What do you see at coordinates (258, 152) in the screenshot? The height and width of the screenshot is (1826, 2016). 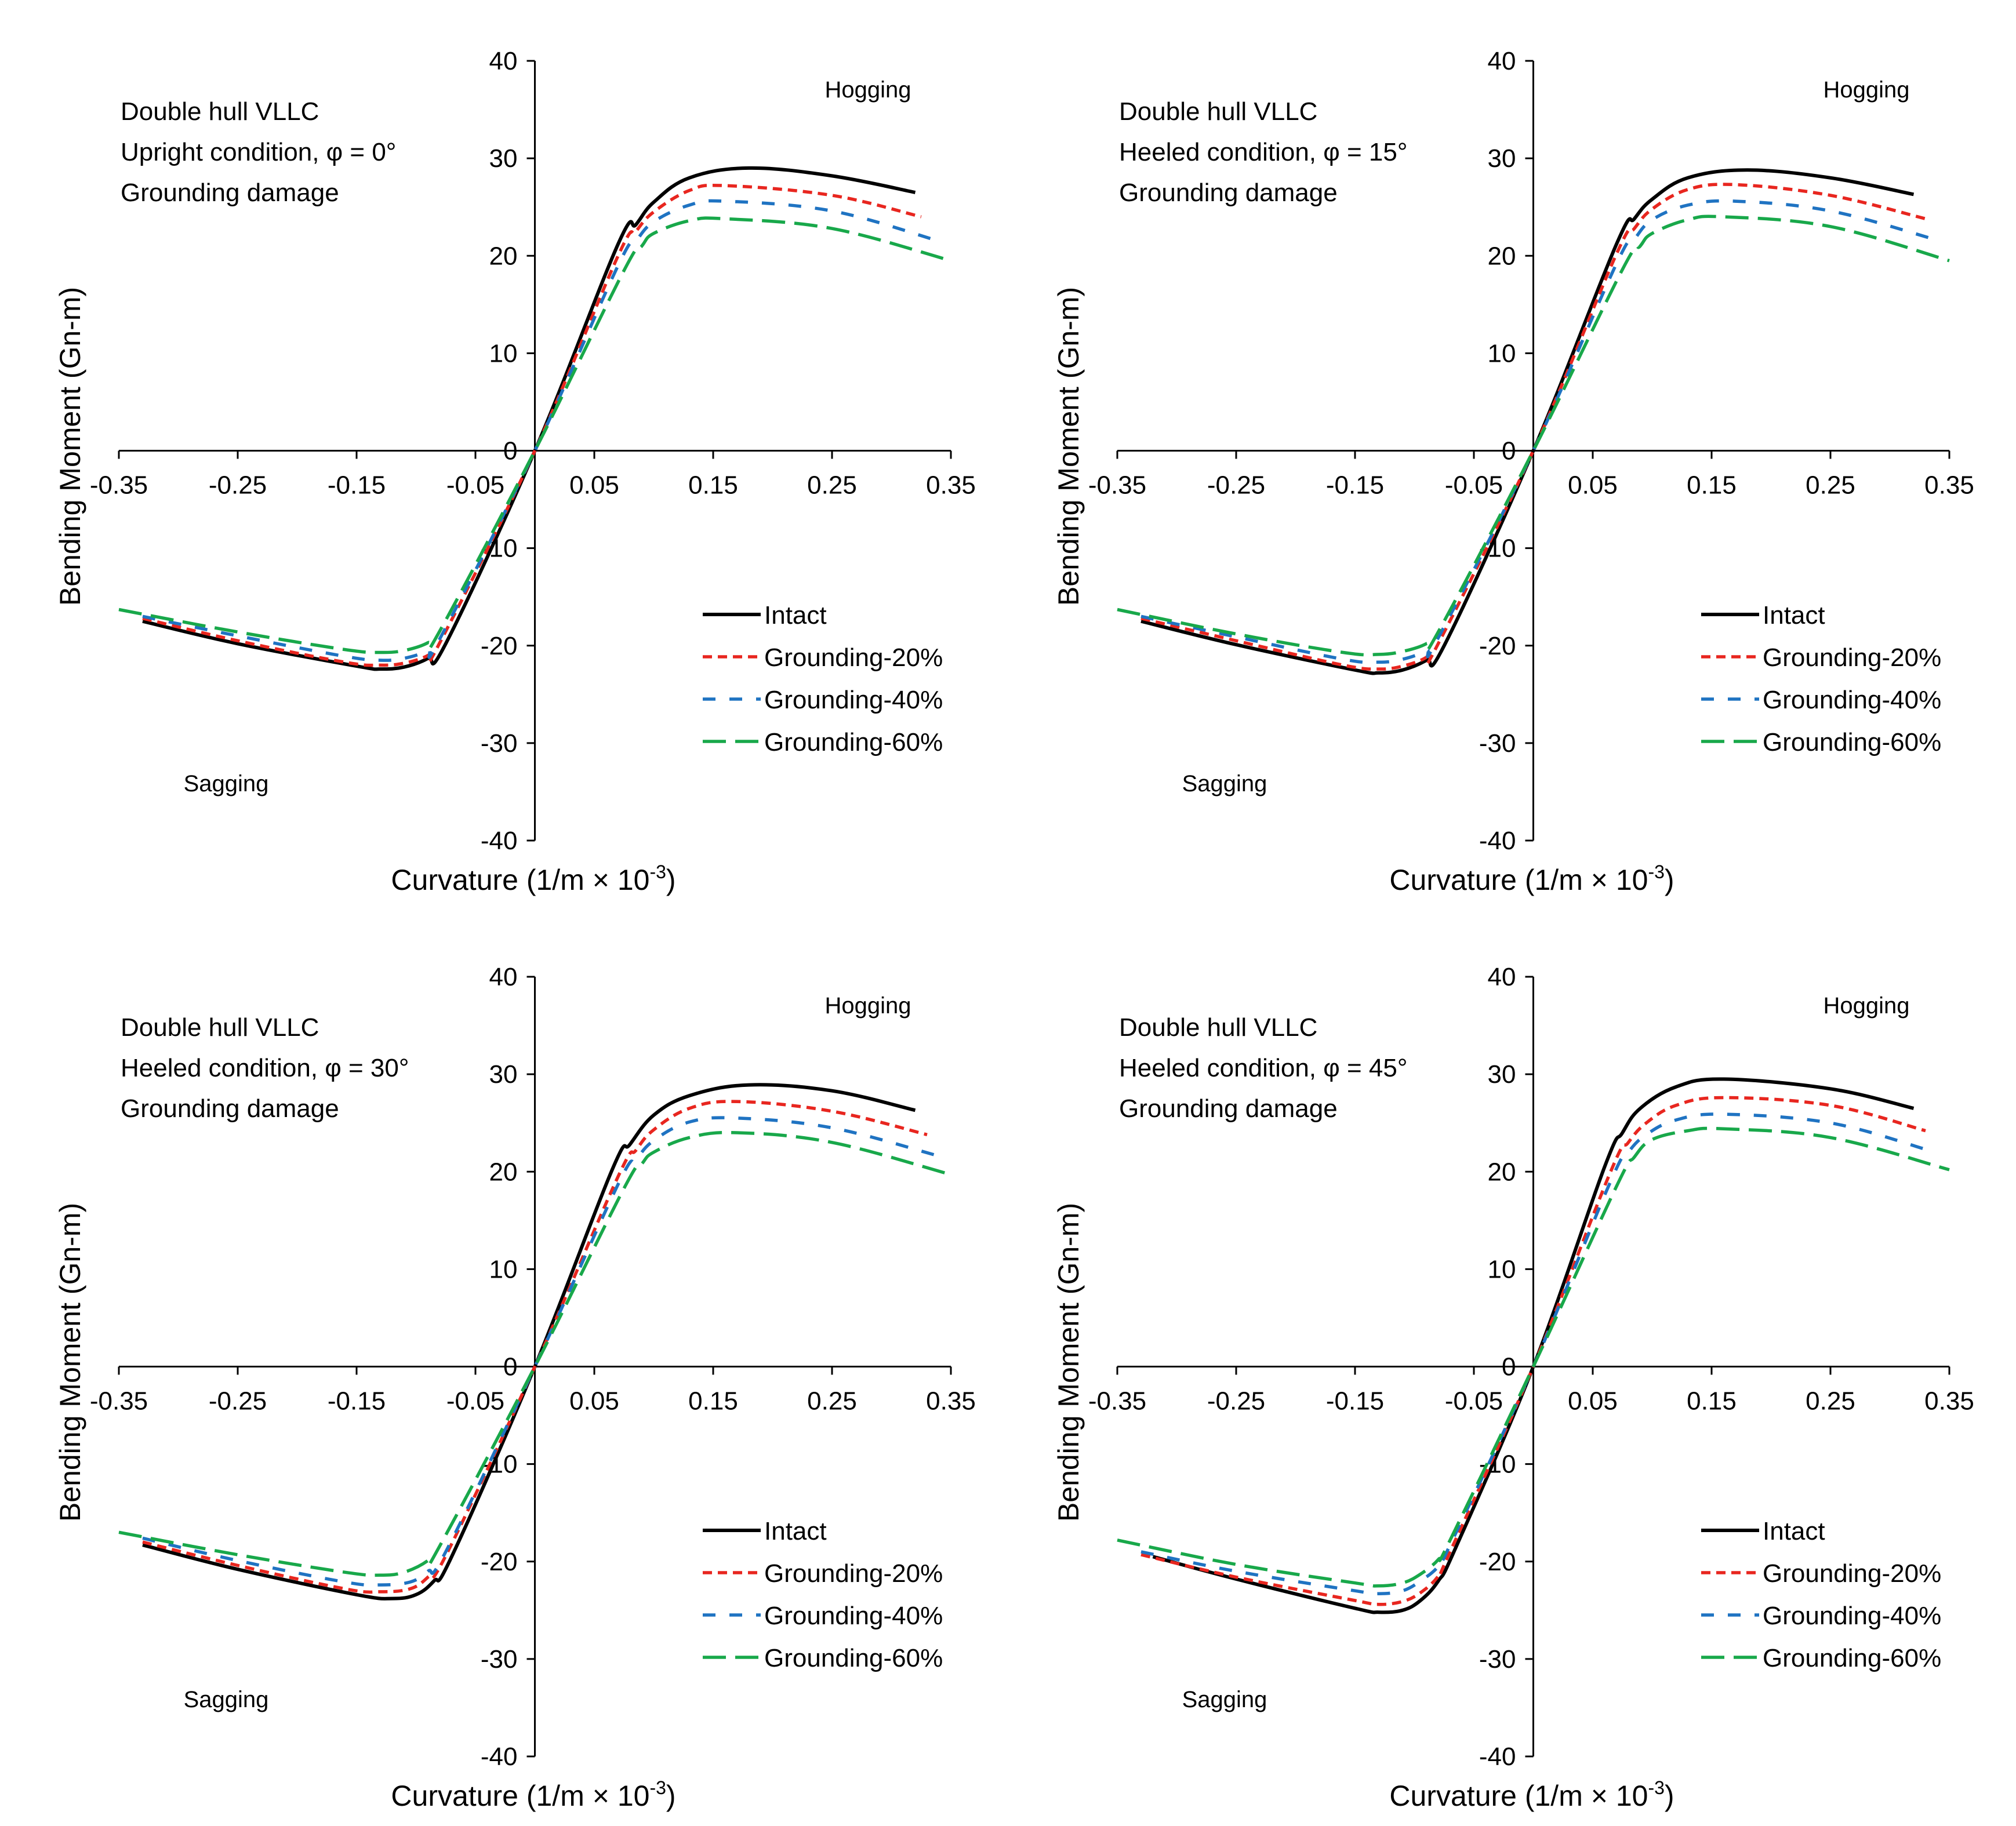 I see `annotation-line-2: Upright condition, φ = 0°` at bounding box center [258, 152].